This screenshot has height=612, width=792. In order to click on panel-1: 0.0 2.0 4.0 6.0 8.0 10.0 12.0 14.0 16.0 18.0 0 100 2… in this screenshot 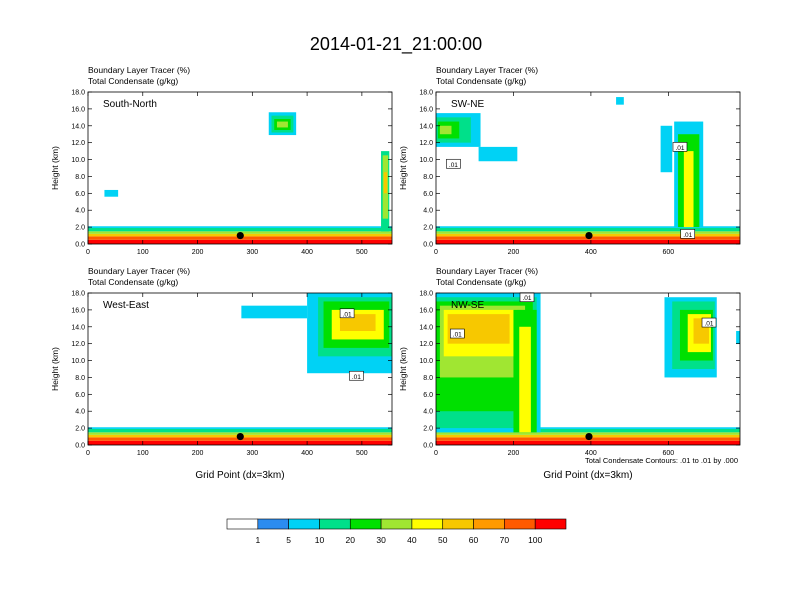, I will do `click(221, 160)`.